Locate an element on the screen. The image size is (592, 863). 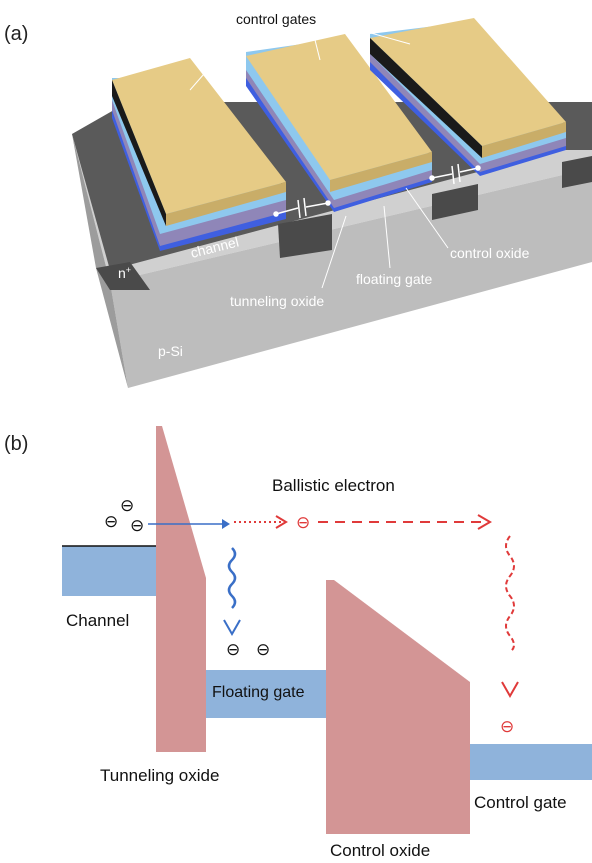
label-ballistic-electron: Ballistic electron is located at coordinates (333, 485).